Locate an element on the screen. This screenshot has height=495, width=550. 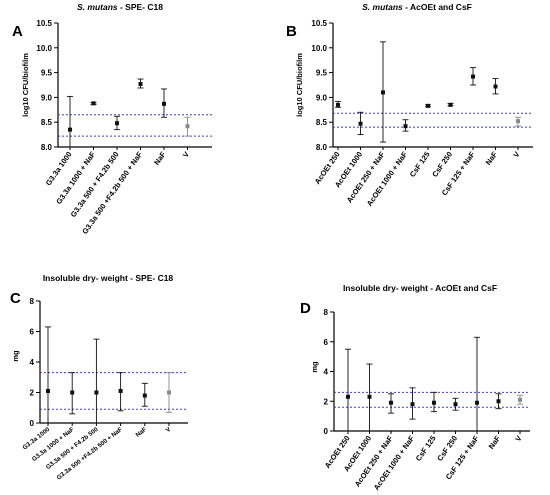
x-tick-label: AcOEt 250 + NaF is located at coordinates (374, 461).